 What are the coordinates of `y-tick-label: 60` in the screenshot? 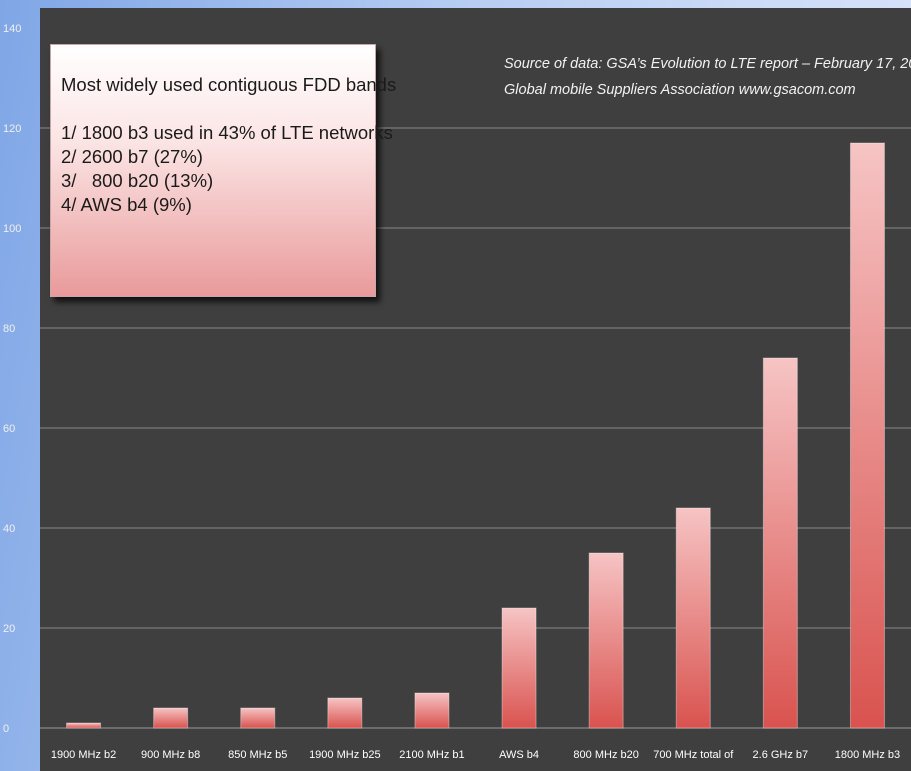 It's located at (9, 429).